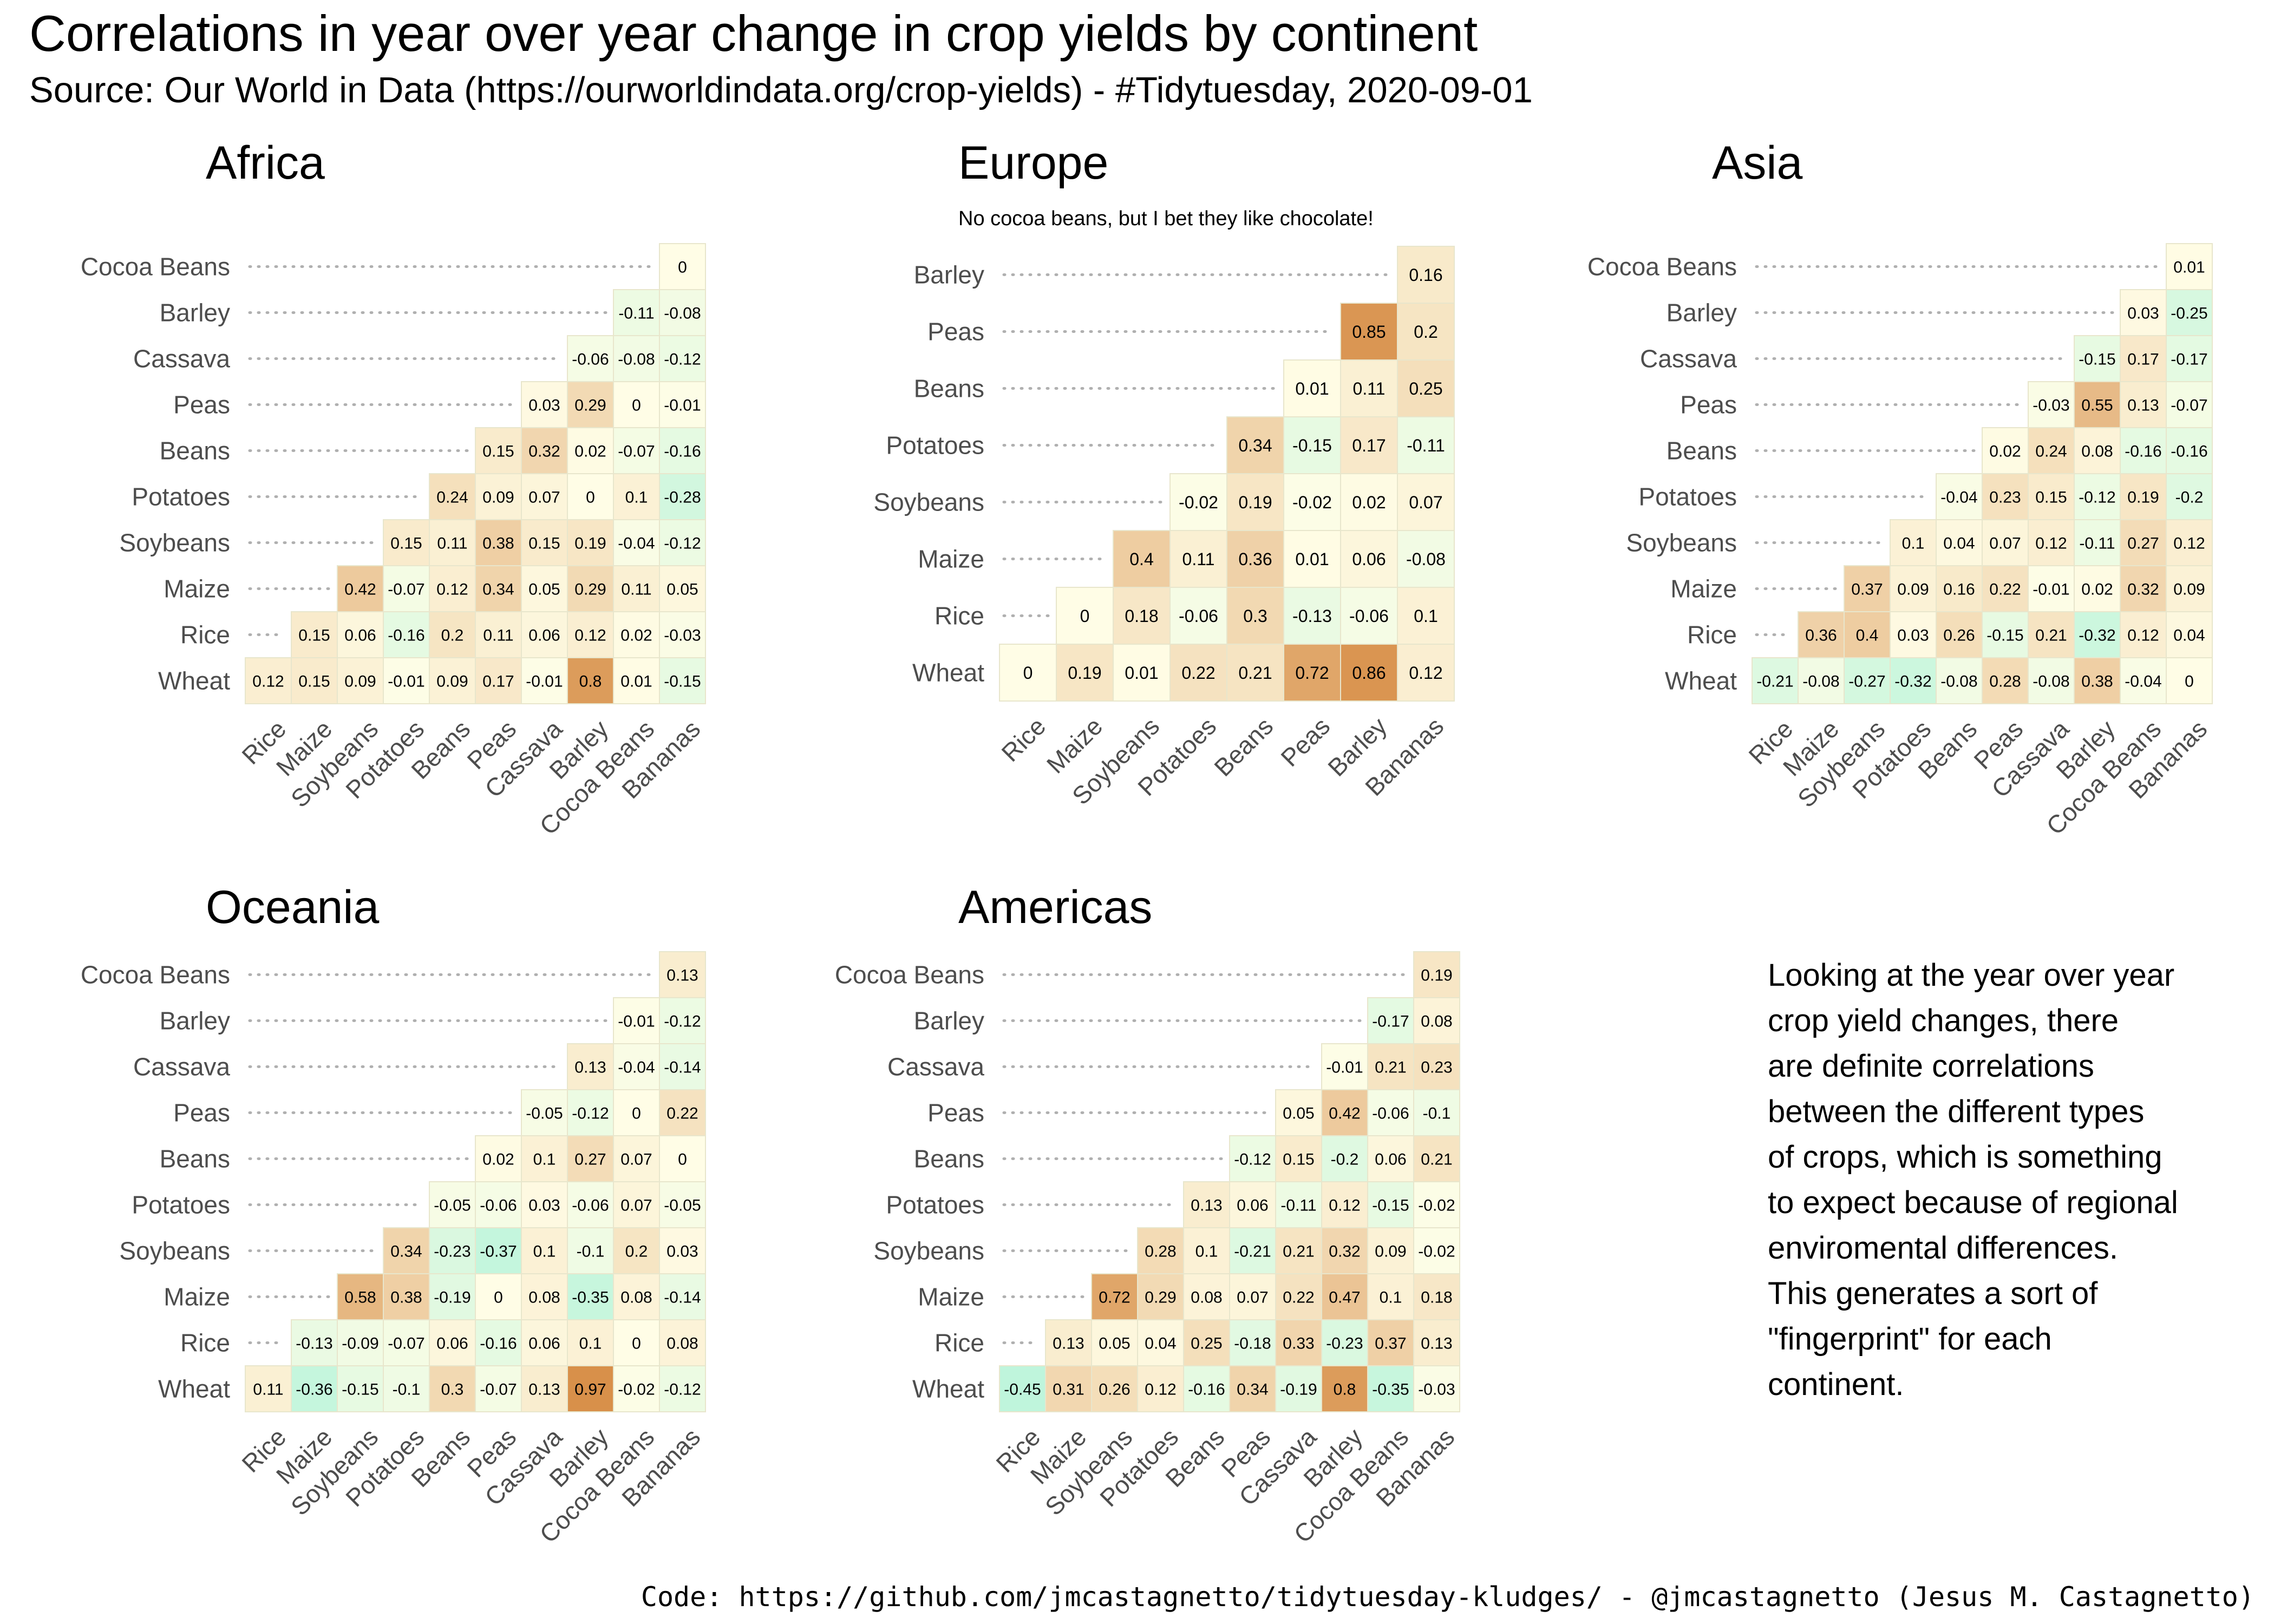 The height and width of the screenshot is (1624, 2274). Describe the element at coordinates (1115, 1297) in the screenshot. I see `cell-value: 0.72` at that location.